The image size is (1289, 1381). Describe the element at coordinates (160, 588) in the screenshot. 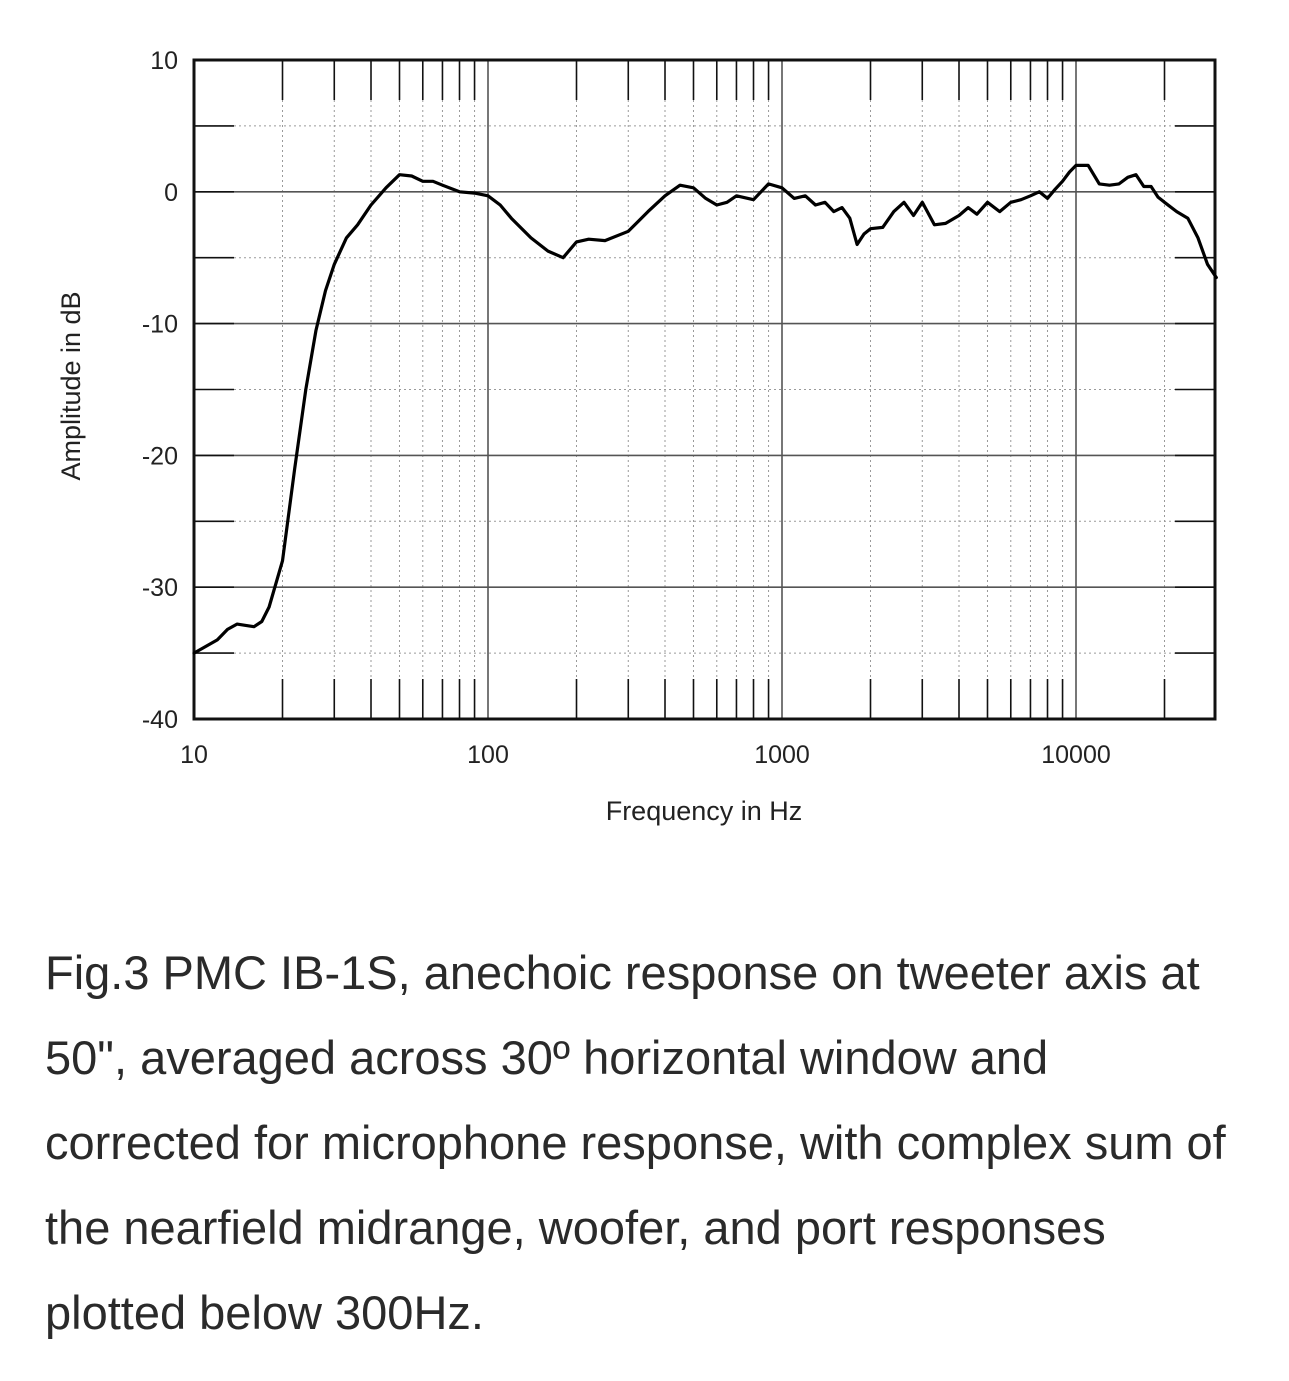

I see `y-tick-label: -30` at that location.